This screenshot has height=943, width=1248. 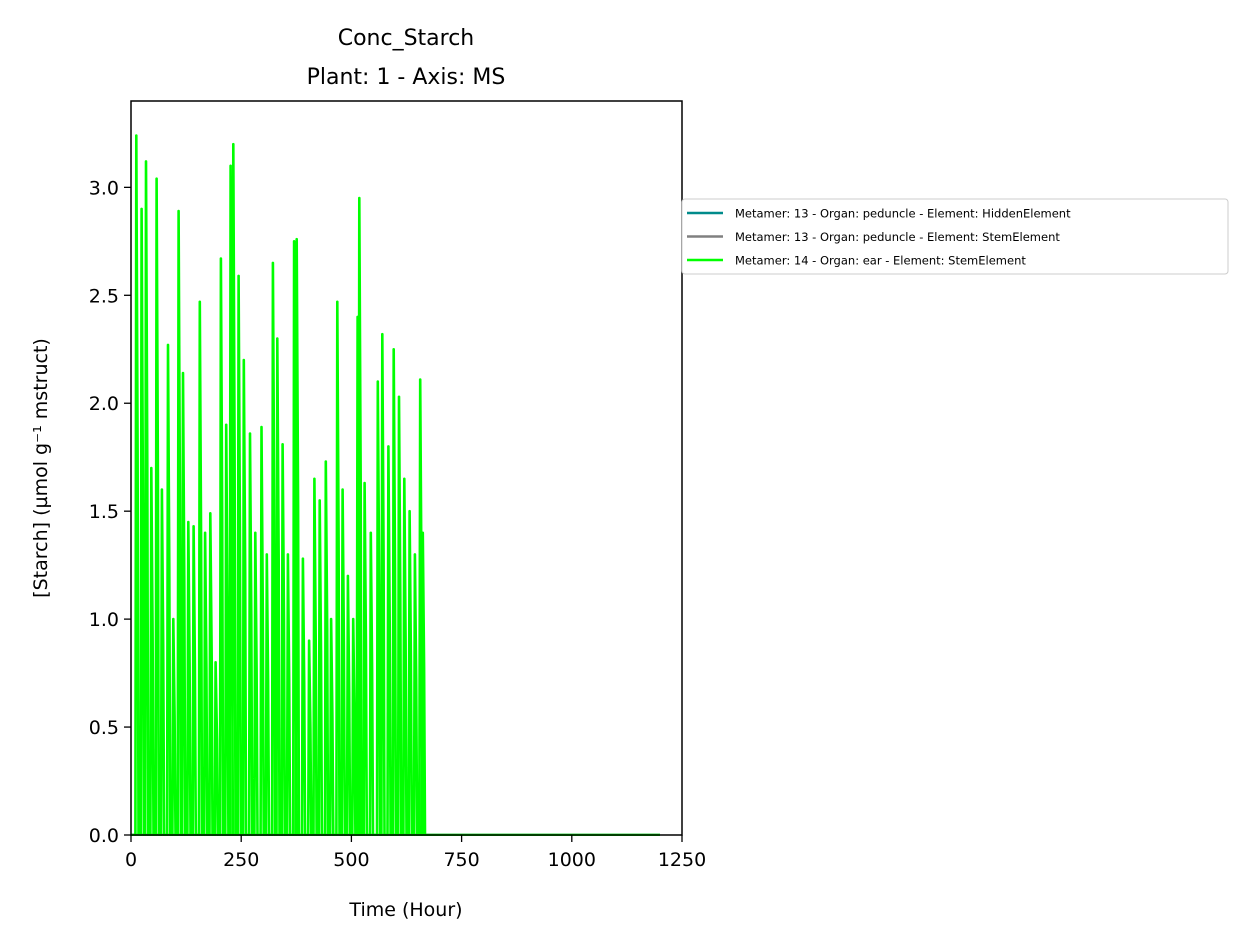 What do you see at coordinates (104, 404) in the screenshot?
I see `y-tick-label: 2.0` at bounding box center [104, 404].